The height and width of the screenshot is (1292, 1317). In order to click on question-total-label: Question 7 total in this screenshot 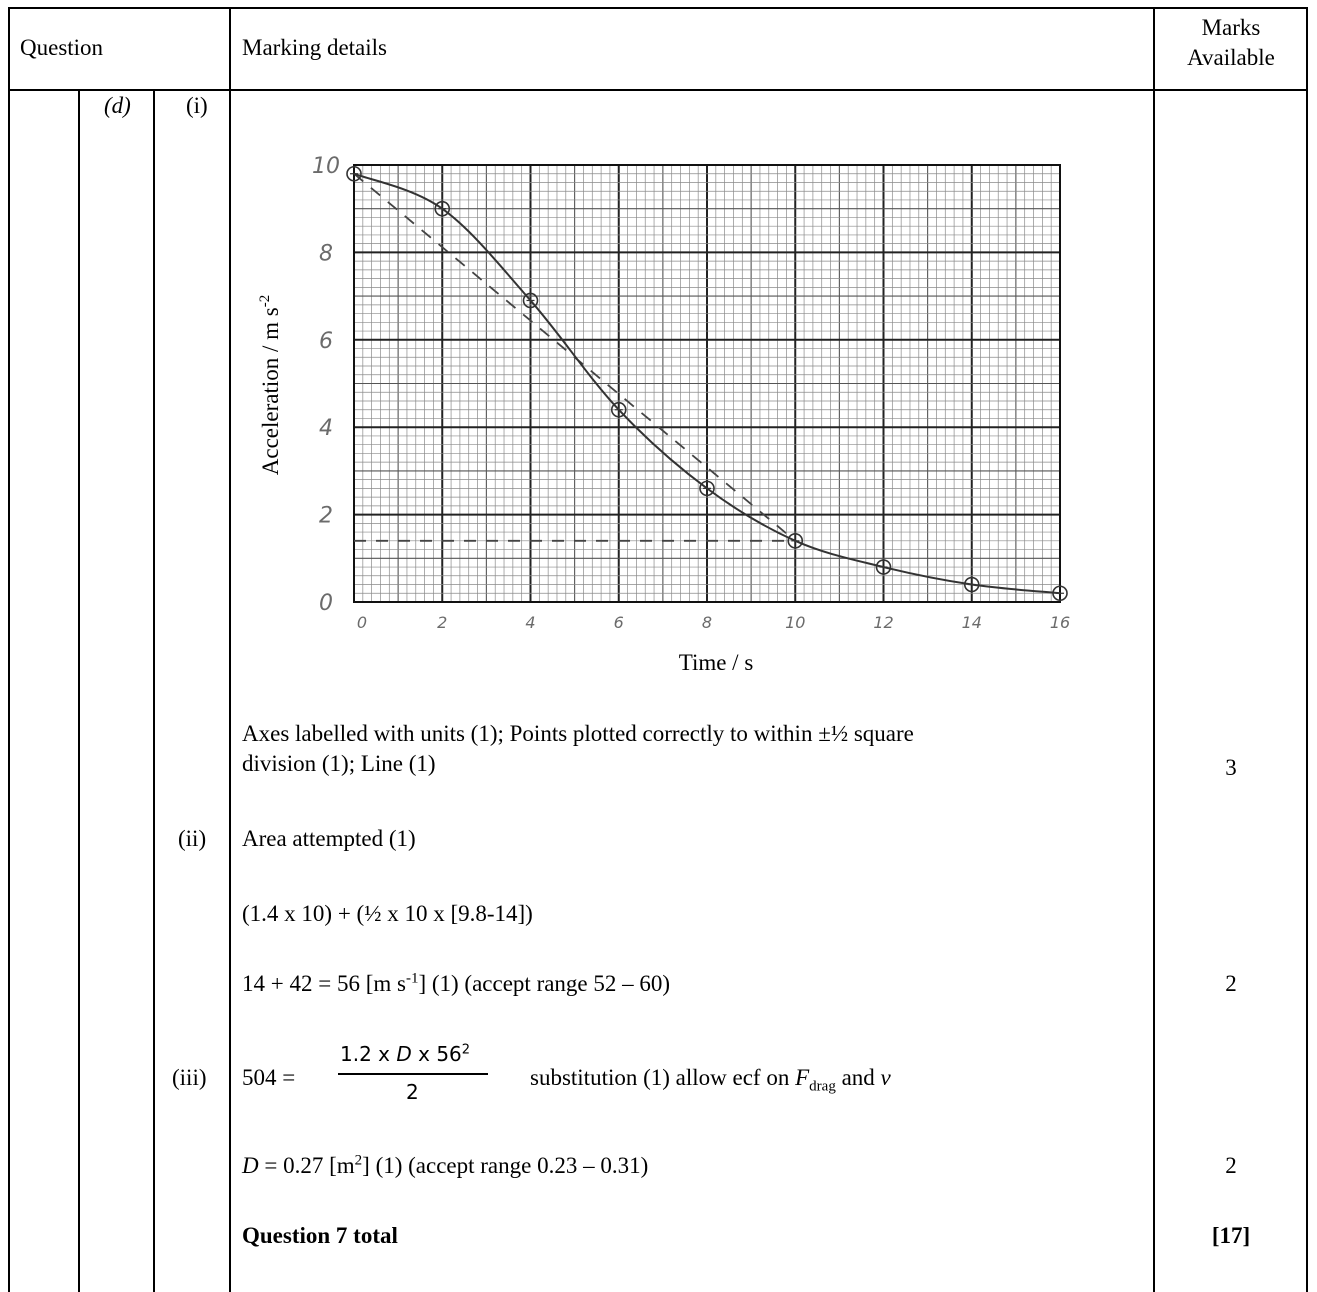, I will do `click(320, 1235)`.